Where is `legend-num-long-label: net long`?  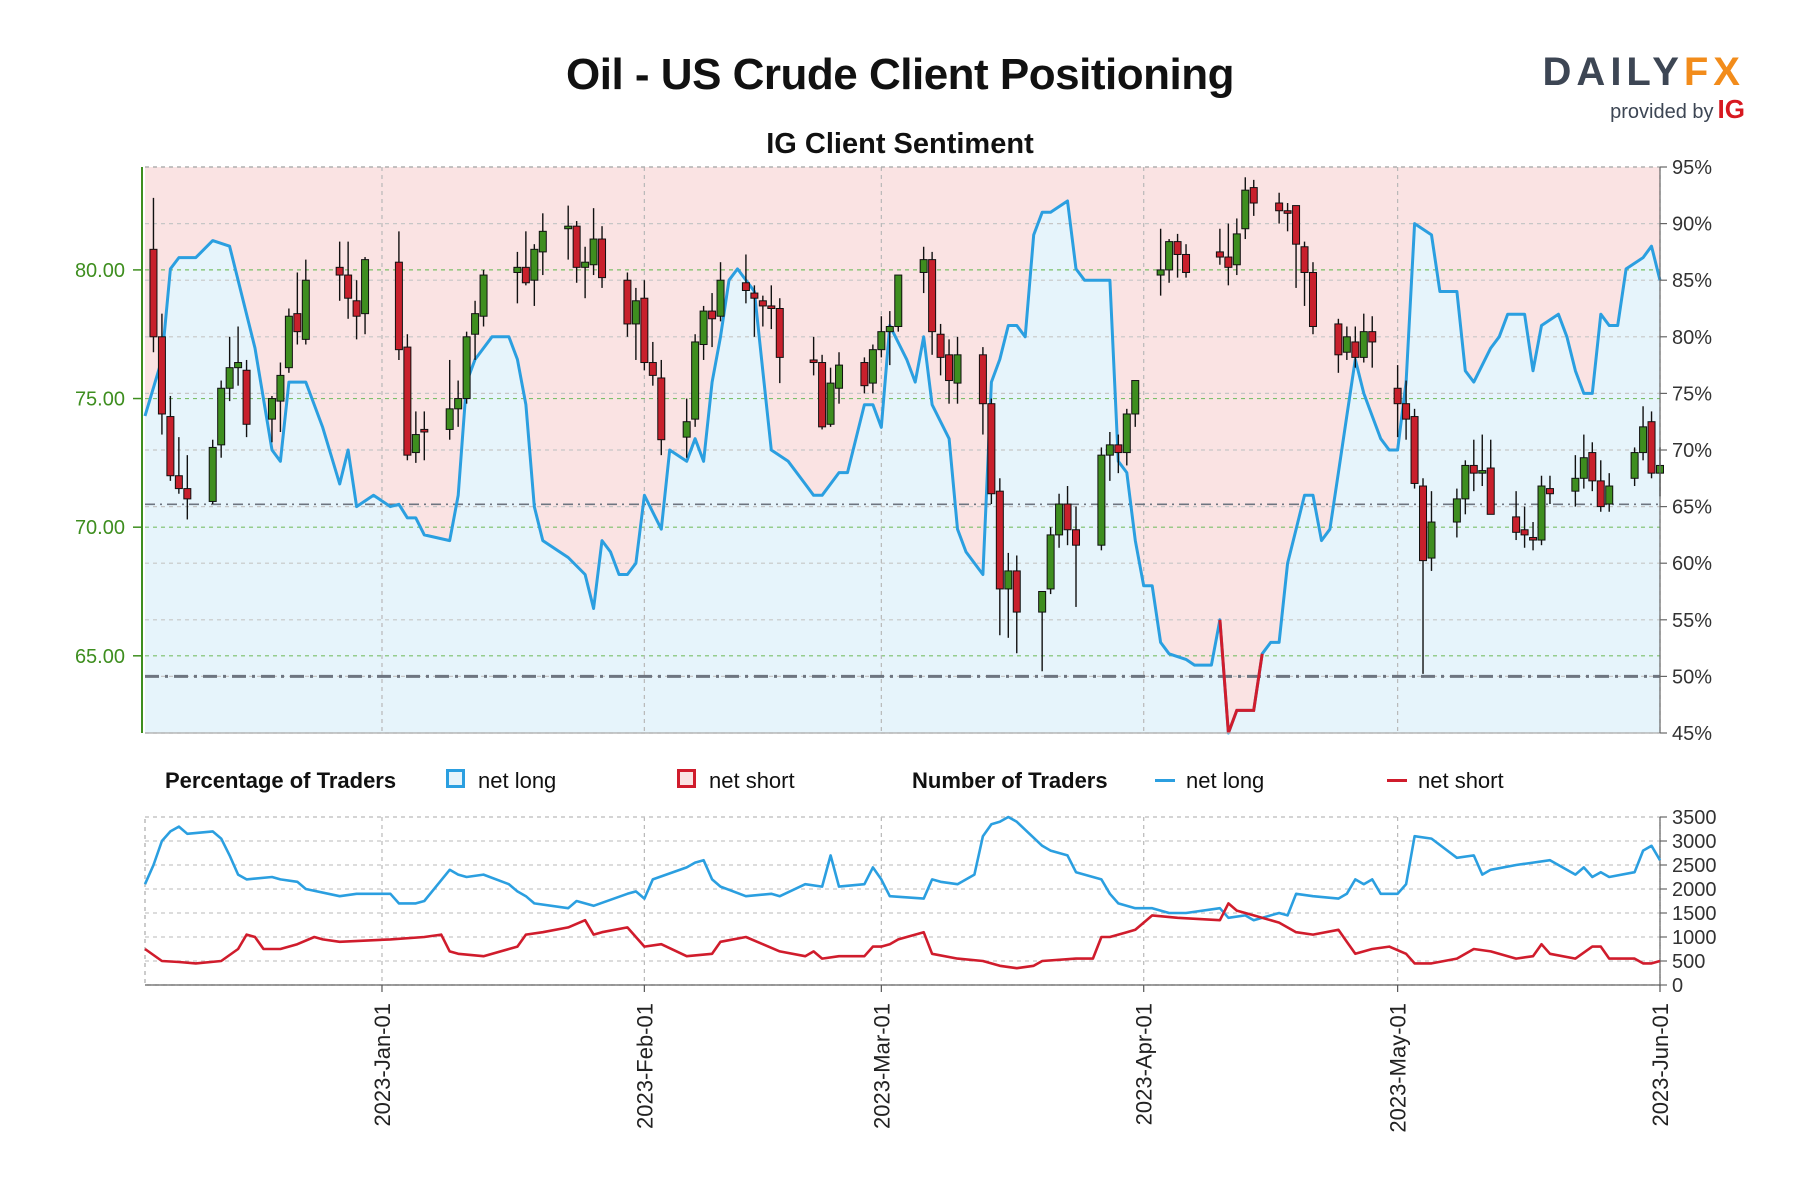 legend-num-long-label: net long is located at coordinates (1225, 780).